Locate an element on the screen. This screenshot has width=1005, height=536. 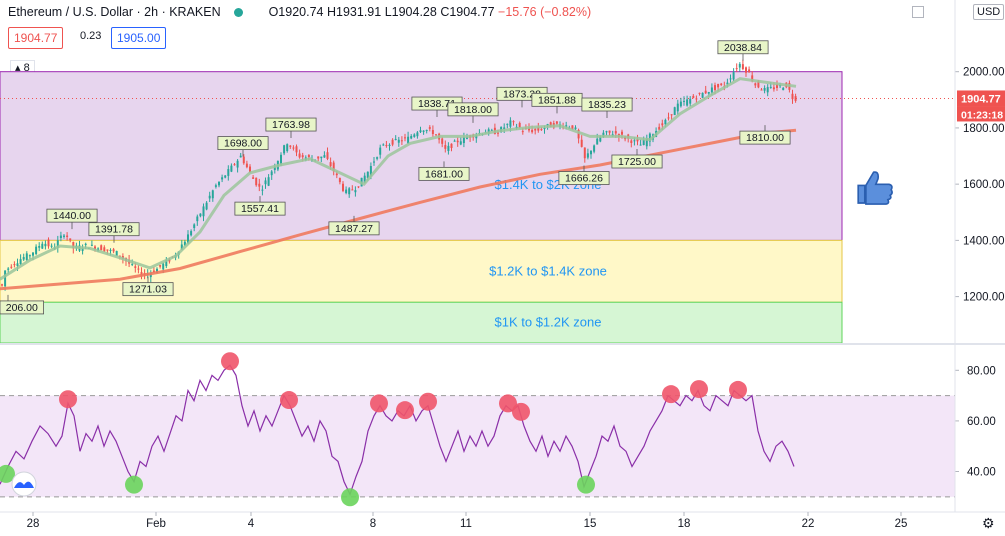
swing-label-6: 1763.98 is located at coordinates (291, 125).